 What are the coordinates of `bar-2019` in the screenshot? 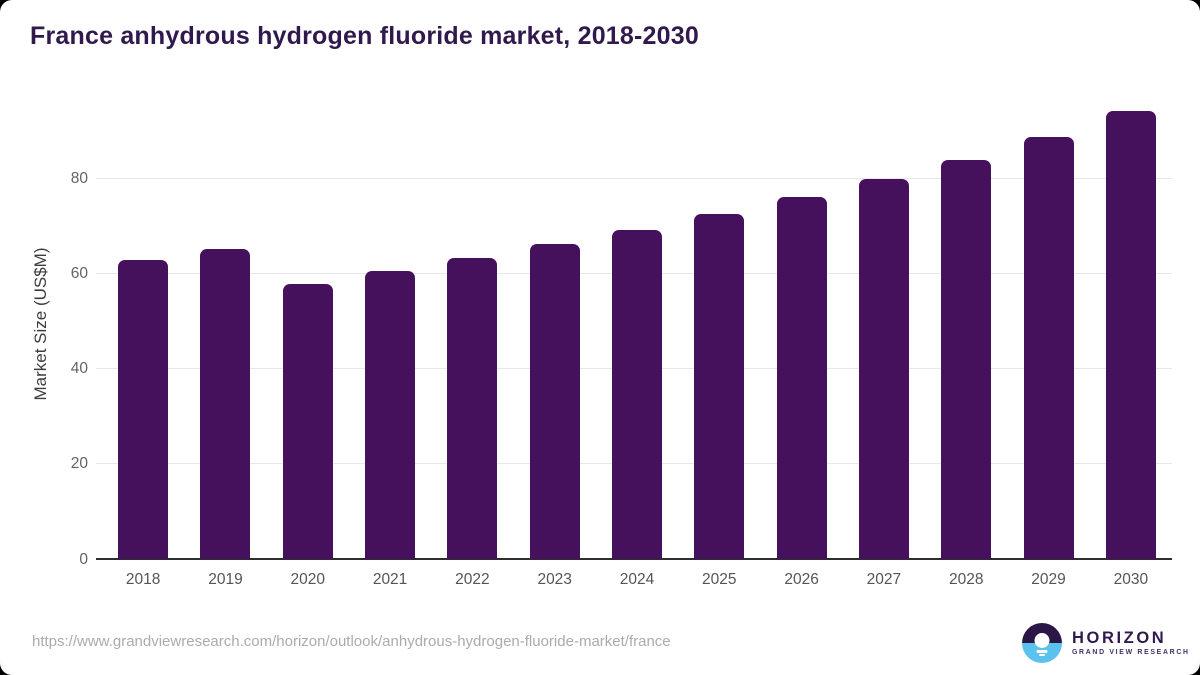 It's located at (225, 403).